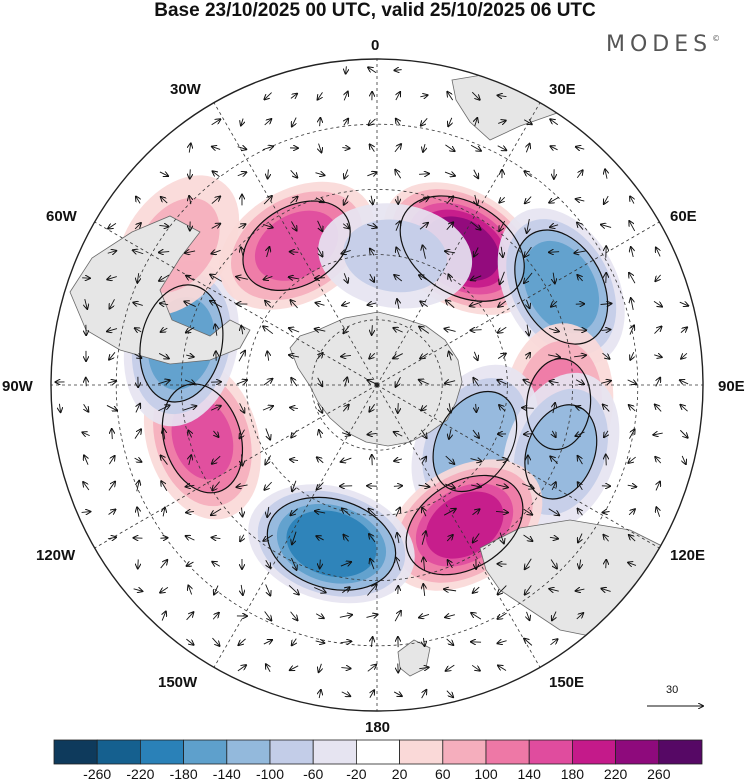 Image resolution: width=750 pixels, height=783 pixels. Describe the element at coordinates (716, 38) in the screenshot. I see `copyright-mark: ©` at that location.